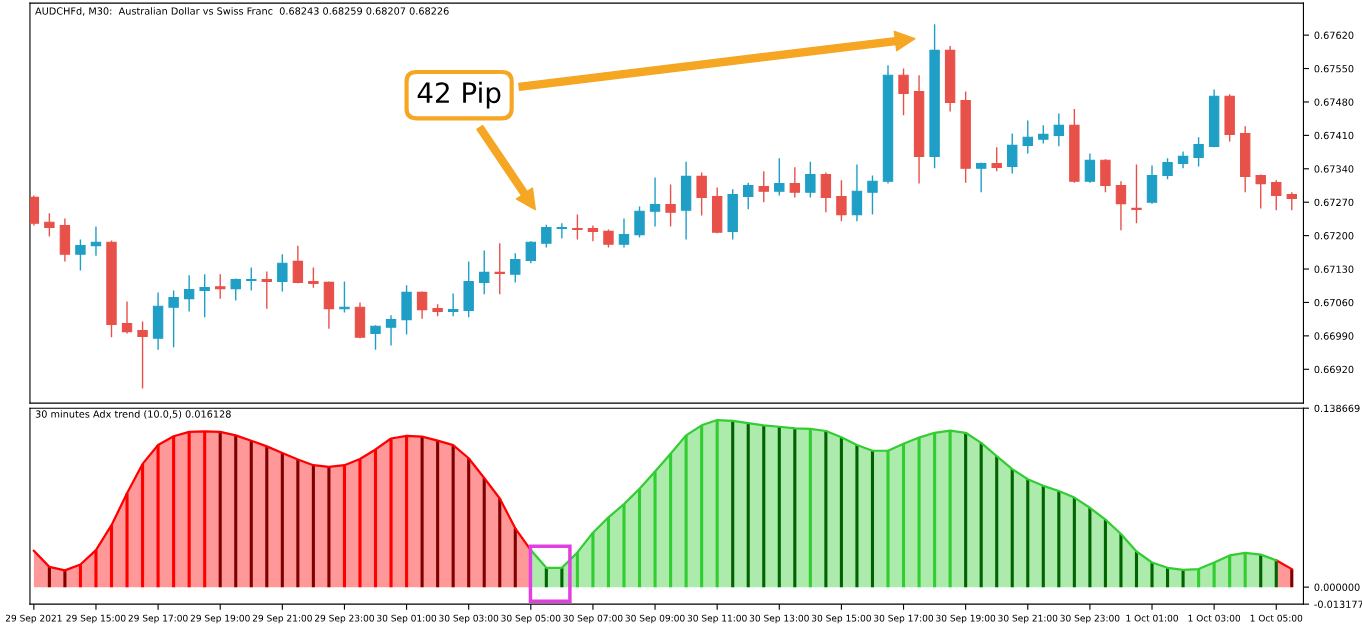 This screenshot has height=628, width=1362. Describe the element at coordinates (242, 11) in the screenshot. I see `chart-title: AUDCHFd, M30: Australian Dollar vs Swiss Franc 0.68243 0.68259 0.68207 0.68226` at that location.